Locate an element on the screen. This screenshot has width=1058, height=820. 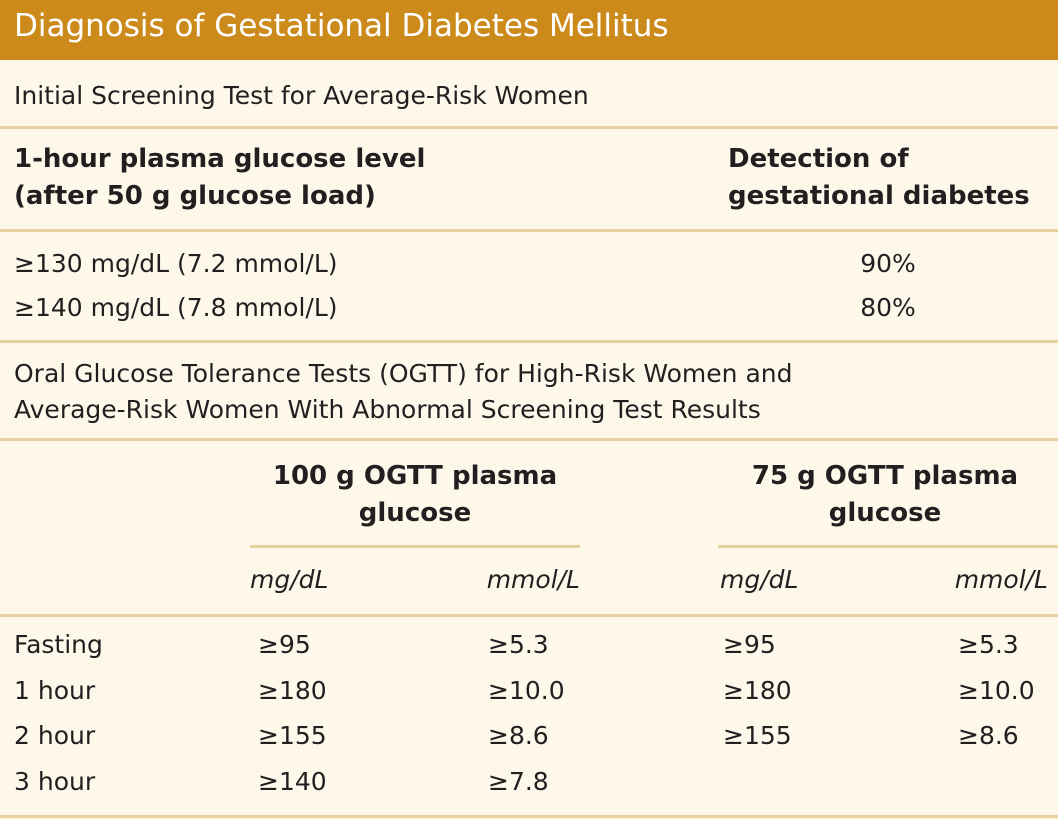
screening-col2-header-line1: Detection of is located at coordinates (818, 159).